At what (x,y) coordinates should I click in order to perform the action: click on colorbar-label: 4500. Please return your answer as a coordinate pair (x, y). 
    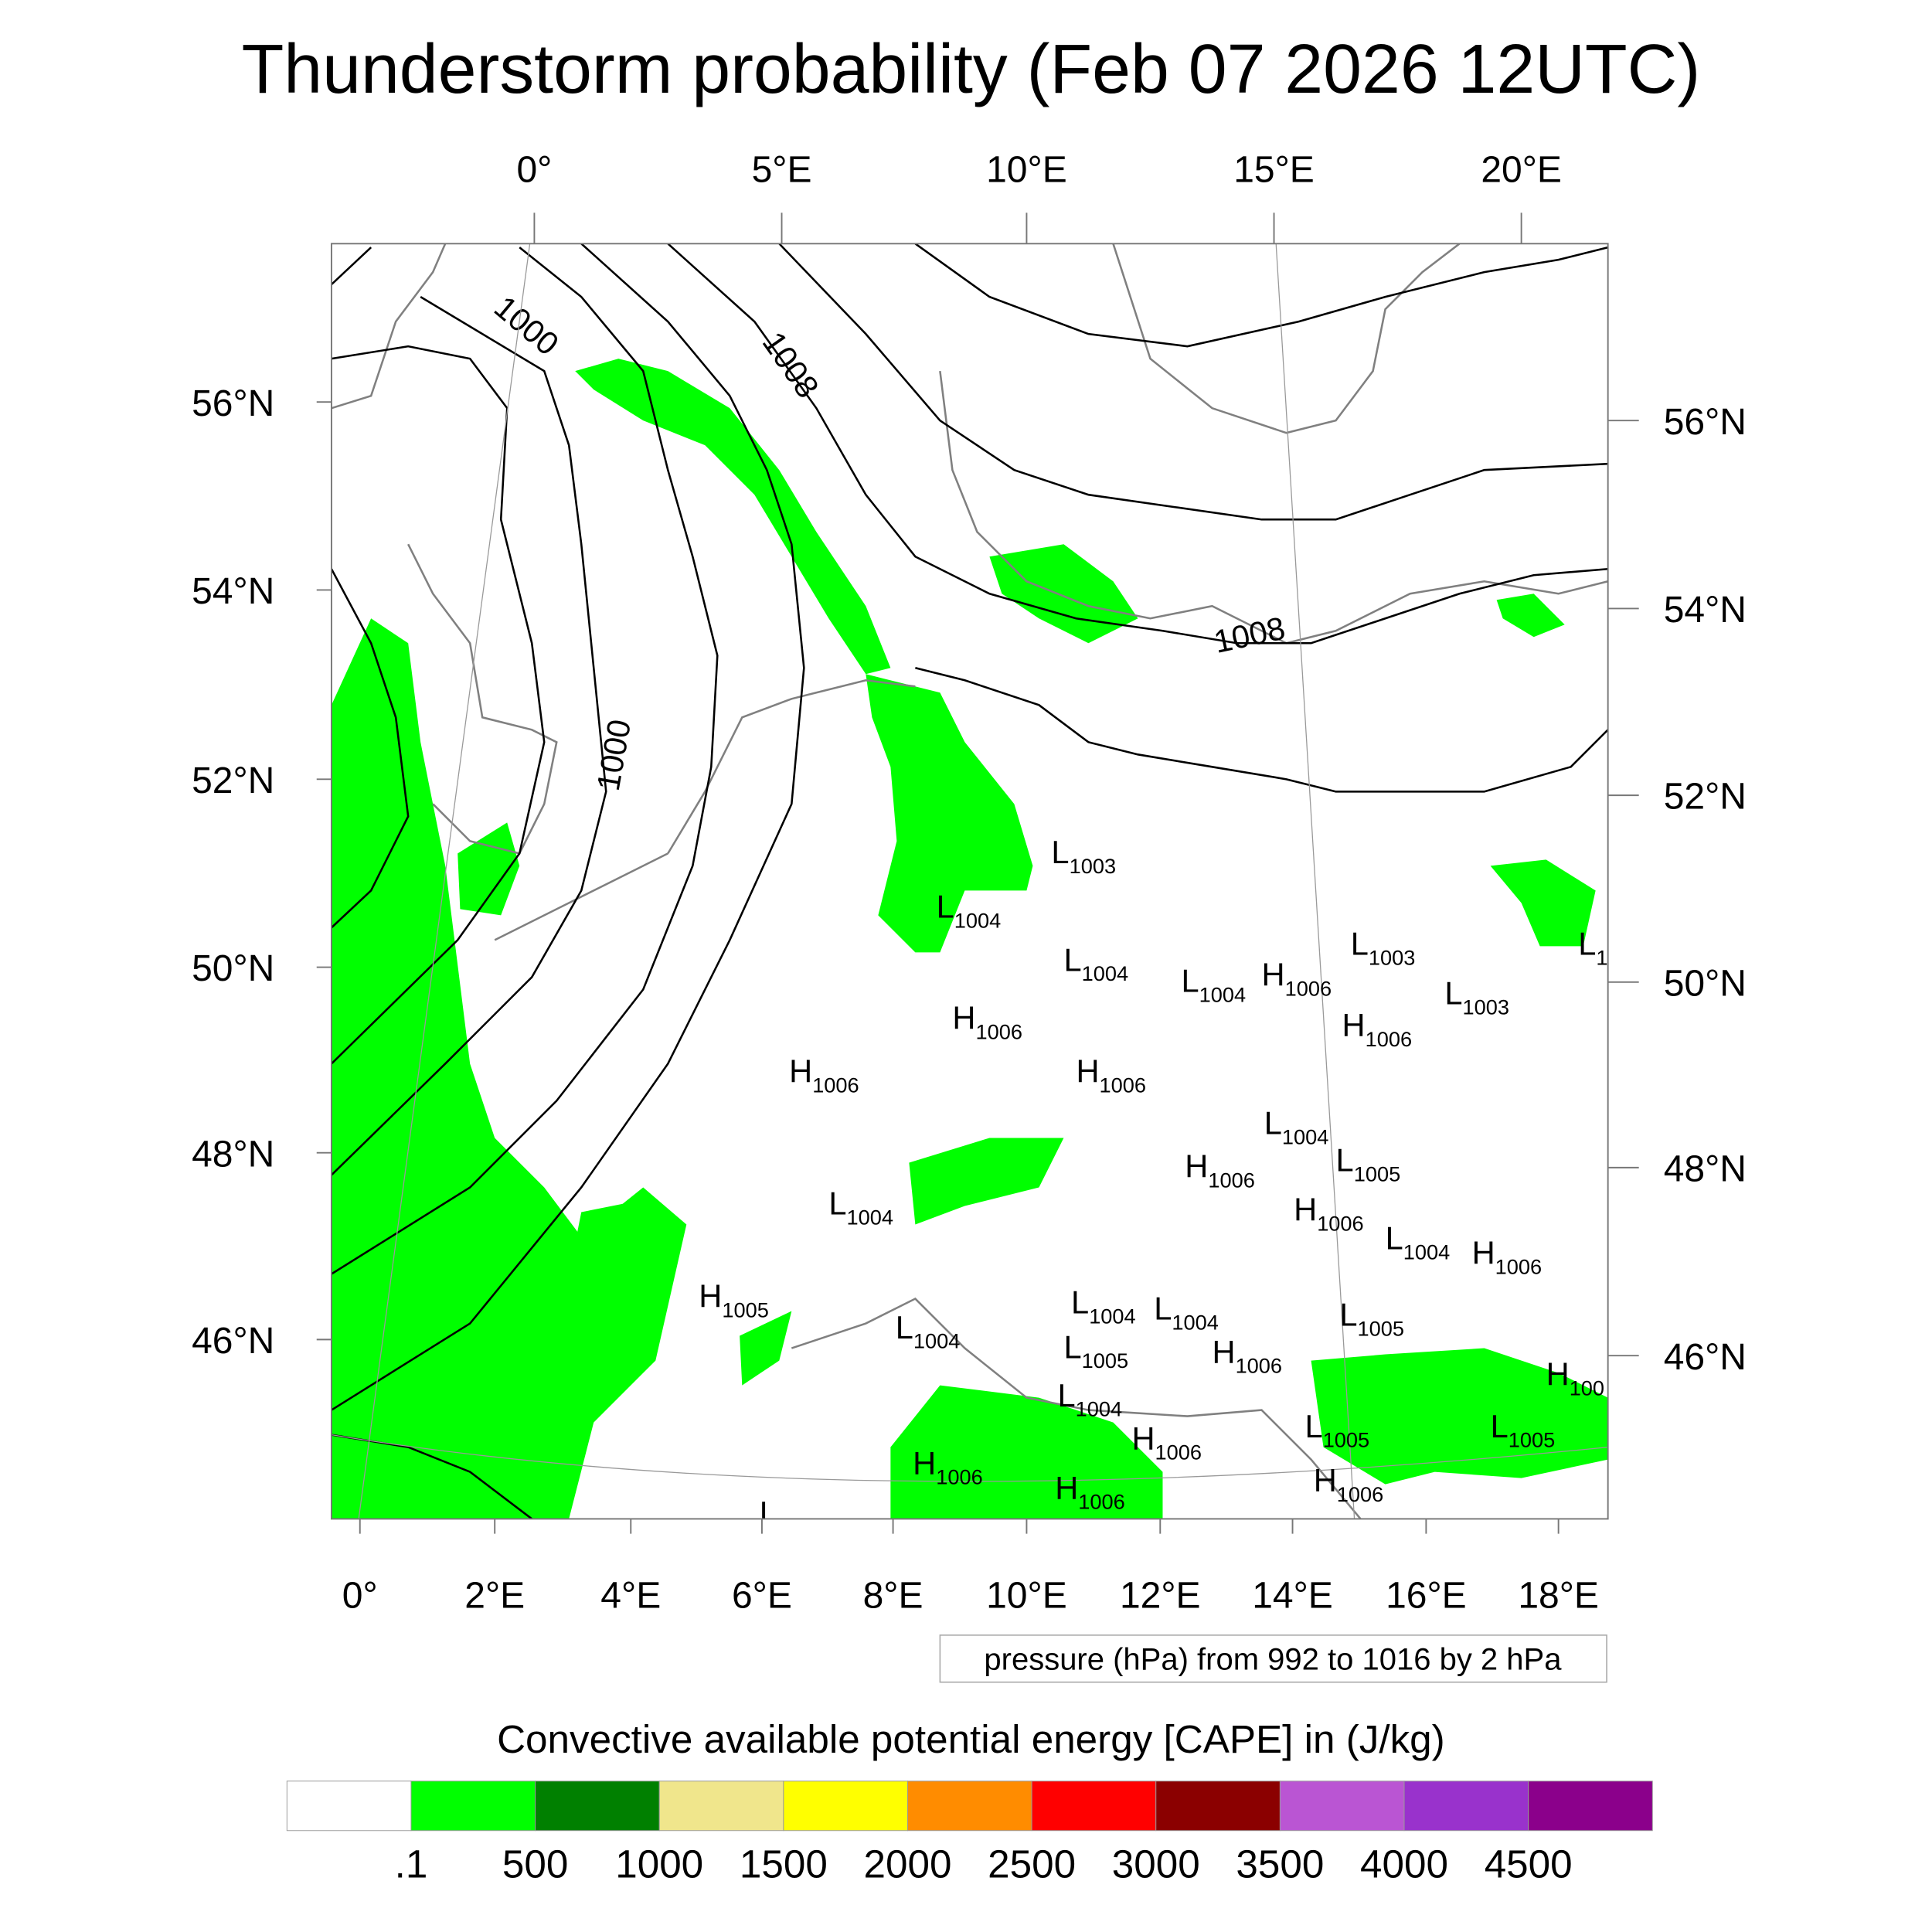
    Looking at the image, I should click on (1529, 1864).